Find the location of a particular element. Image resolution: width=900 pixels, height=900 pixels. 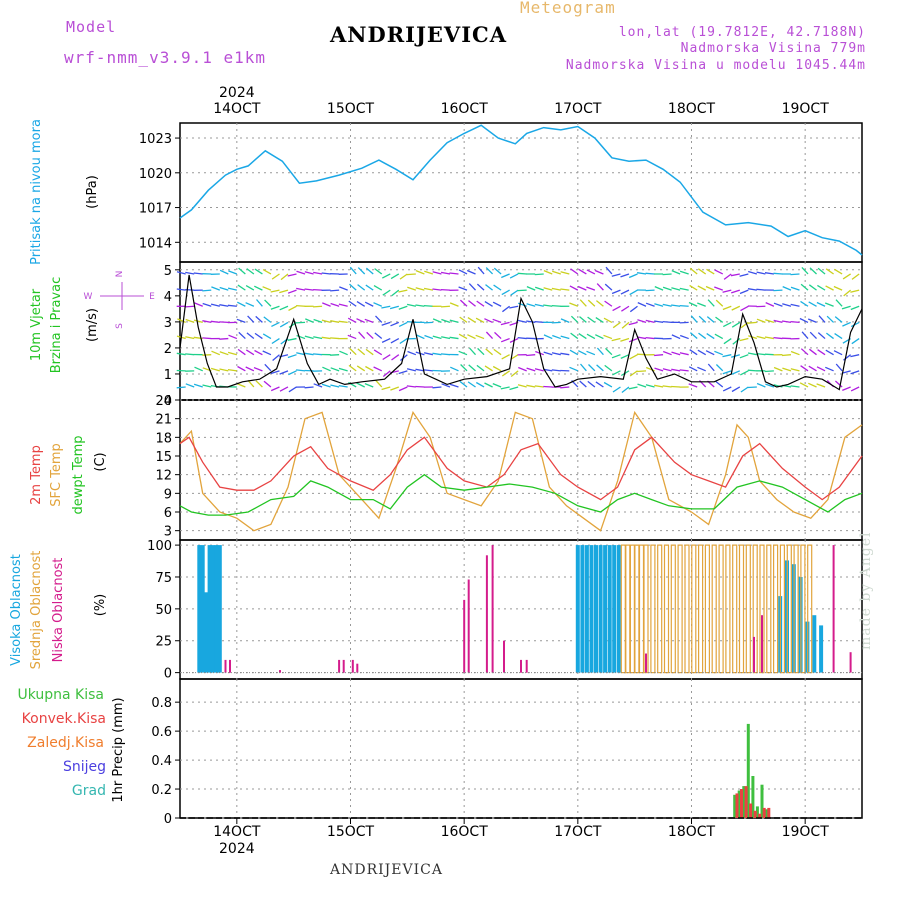

y-tick-label: 3 is located at coordinates (168, 323).